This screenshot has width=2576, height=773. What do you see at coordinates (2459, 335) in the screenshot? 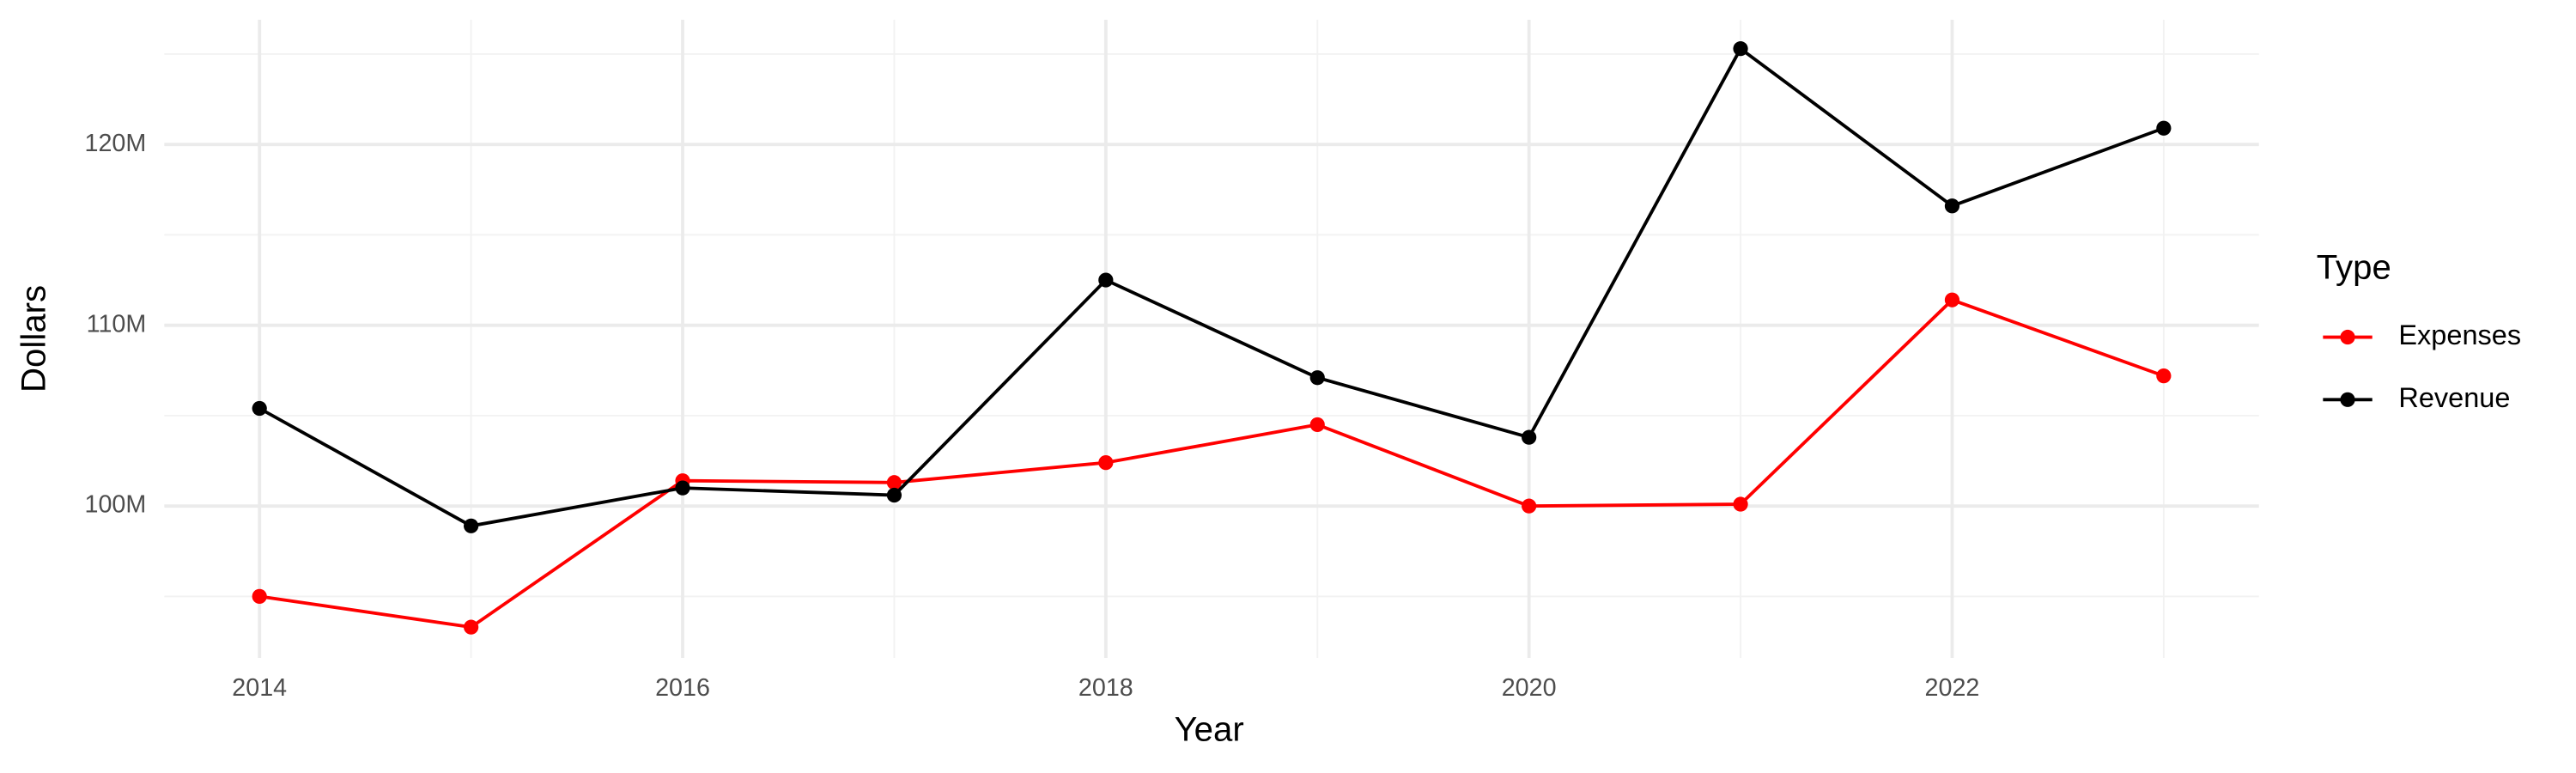
I see `legend-label: Expenses` at bounding box center [2459, 335].